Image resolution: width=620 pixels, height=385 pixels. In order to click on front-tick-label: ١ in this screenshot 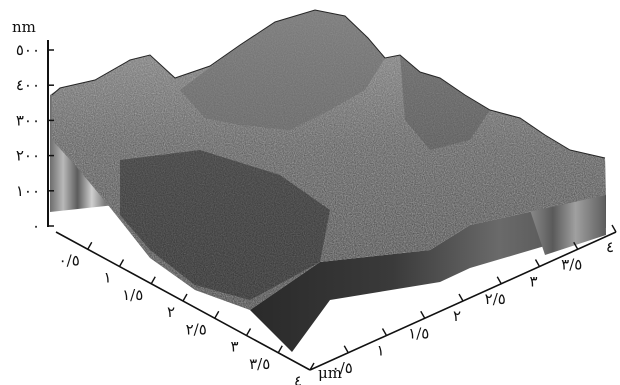, I will do `click(107, 278)`.